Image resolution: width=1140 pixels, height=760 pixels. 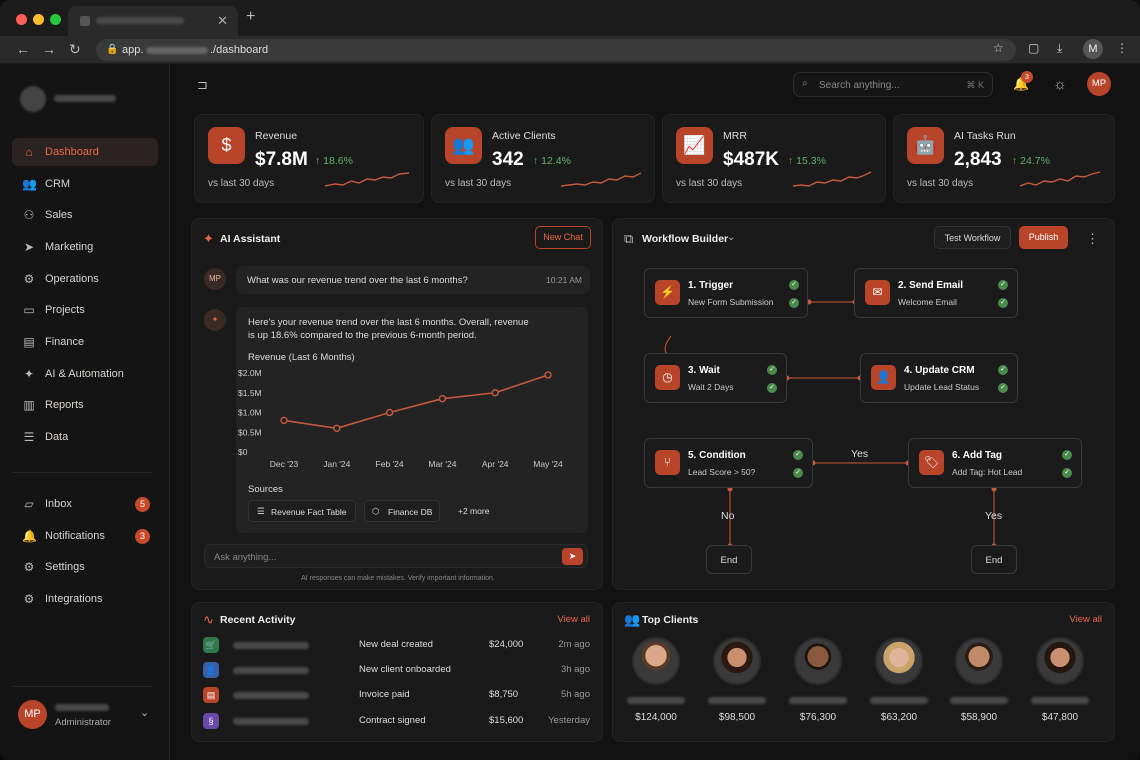 I want to click on sidebar-item-notifications: 🔔 Notifications 3, so click(x=85, y=536).